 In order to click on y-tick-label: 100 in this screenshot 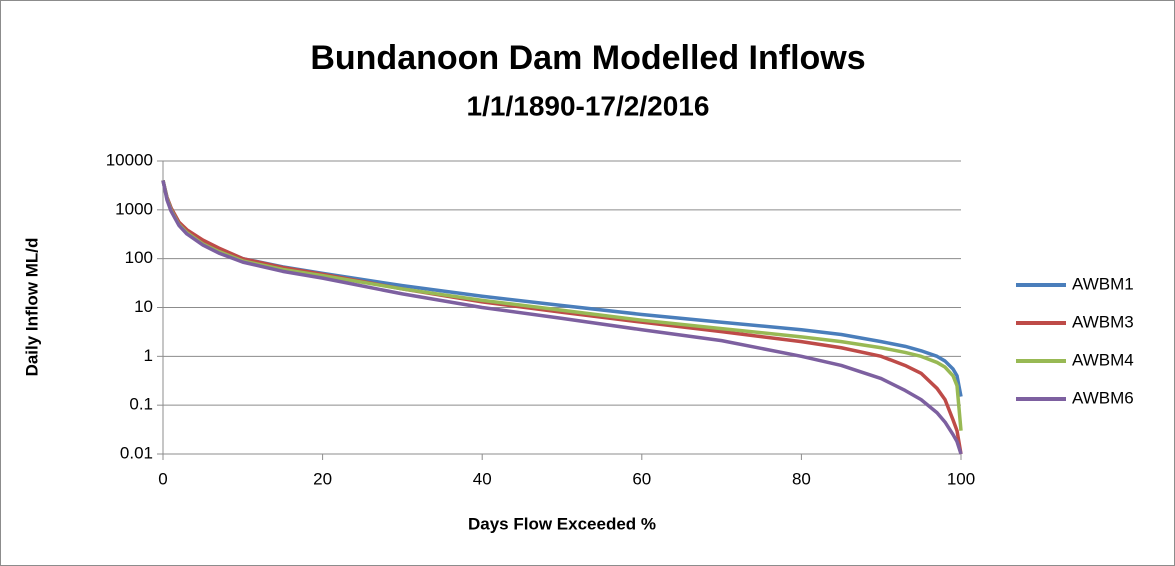, I will do `click(139, 257)`.